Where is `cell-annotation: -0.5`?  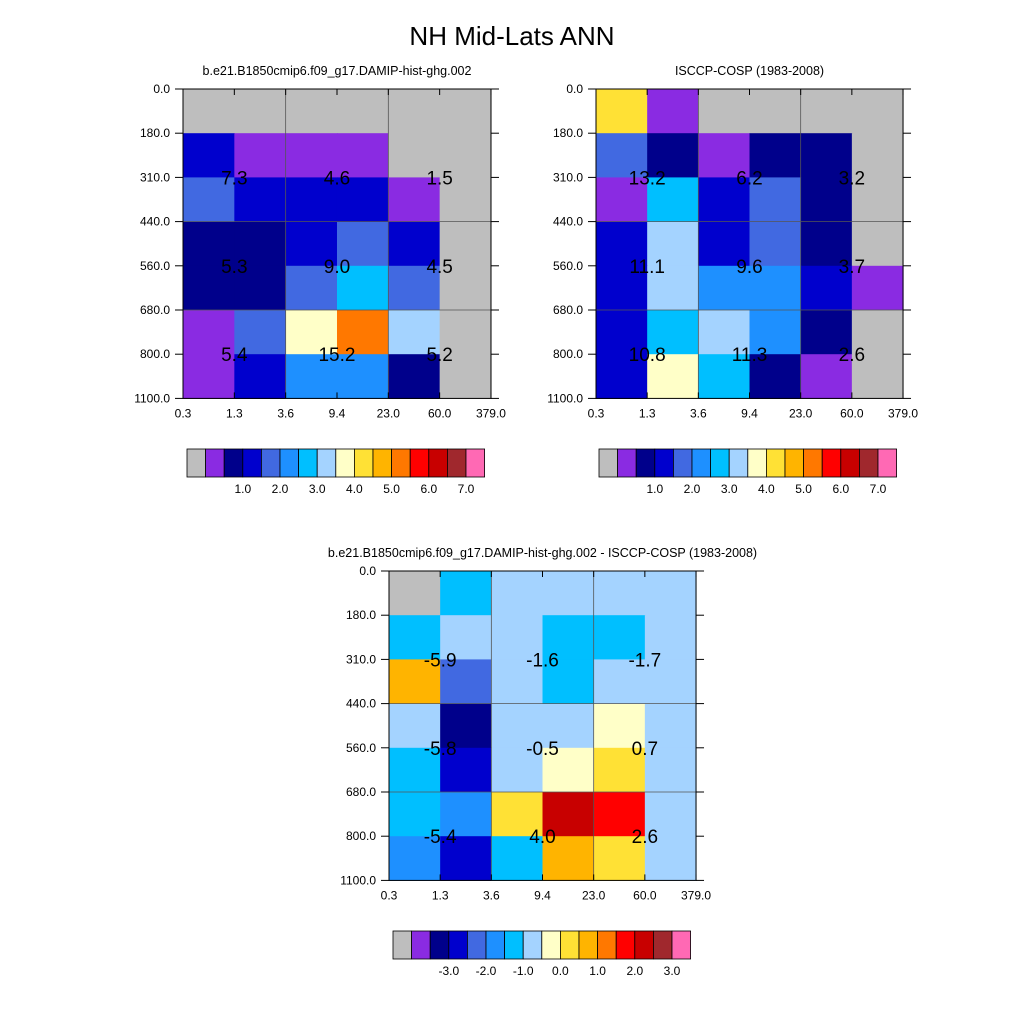
cell-annotation: -0.5 is located at coordinates (542, 749).